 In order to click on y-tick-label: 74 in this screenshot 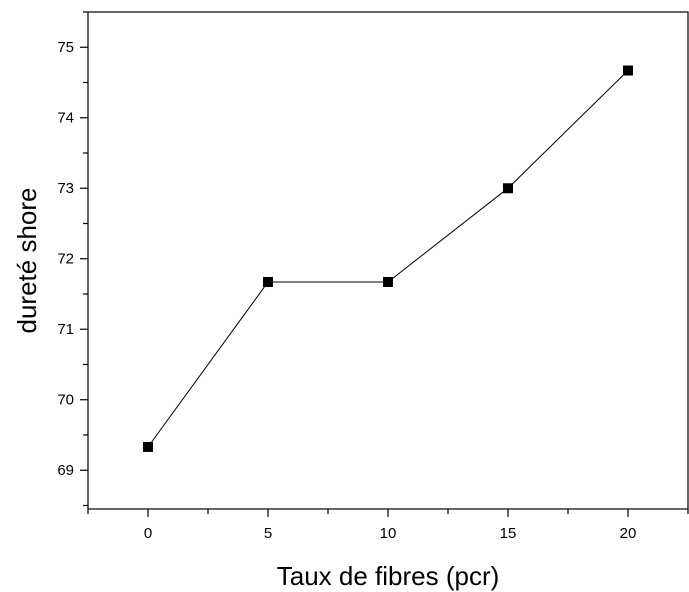, I will do `click(65, 118)`.